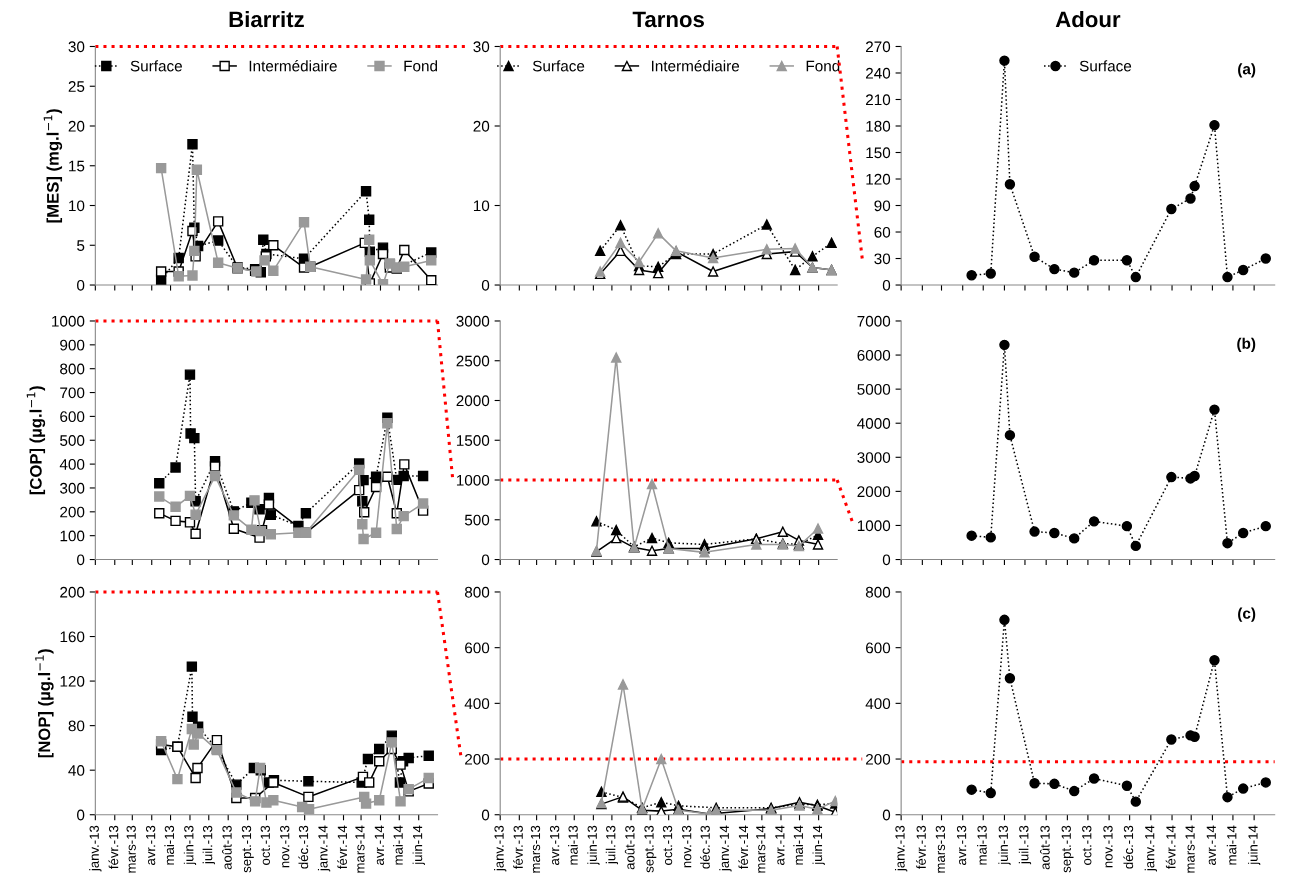 This screenshot has width=1306, height=877. Describe the element at coordinates (874, 389) in the screenshot. I see `y-tick-label: 5000` at that location.